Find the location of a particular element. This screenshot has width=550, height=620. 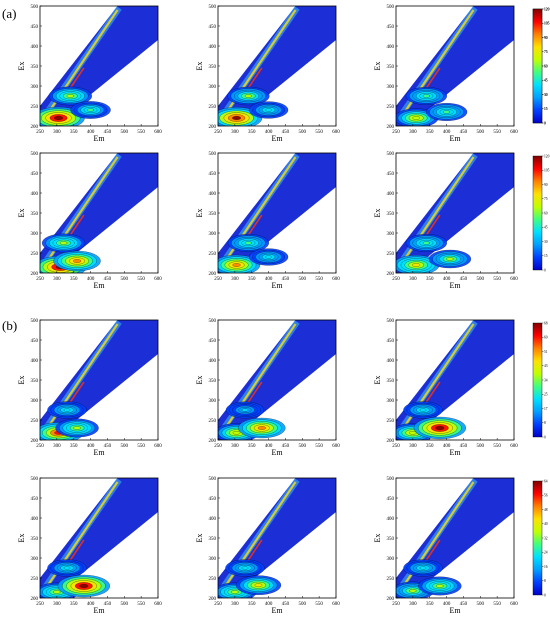

y-tick-label: 250 is located at coordinates (213, 254).